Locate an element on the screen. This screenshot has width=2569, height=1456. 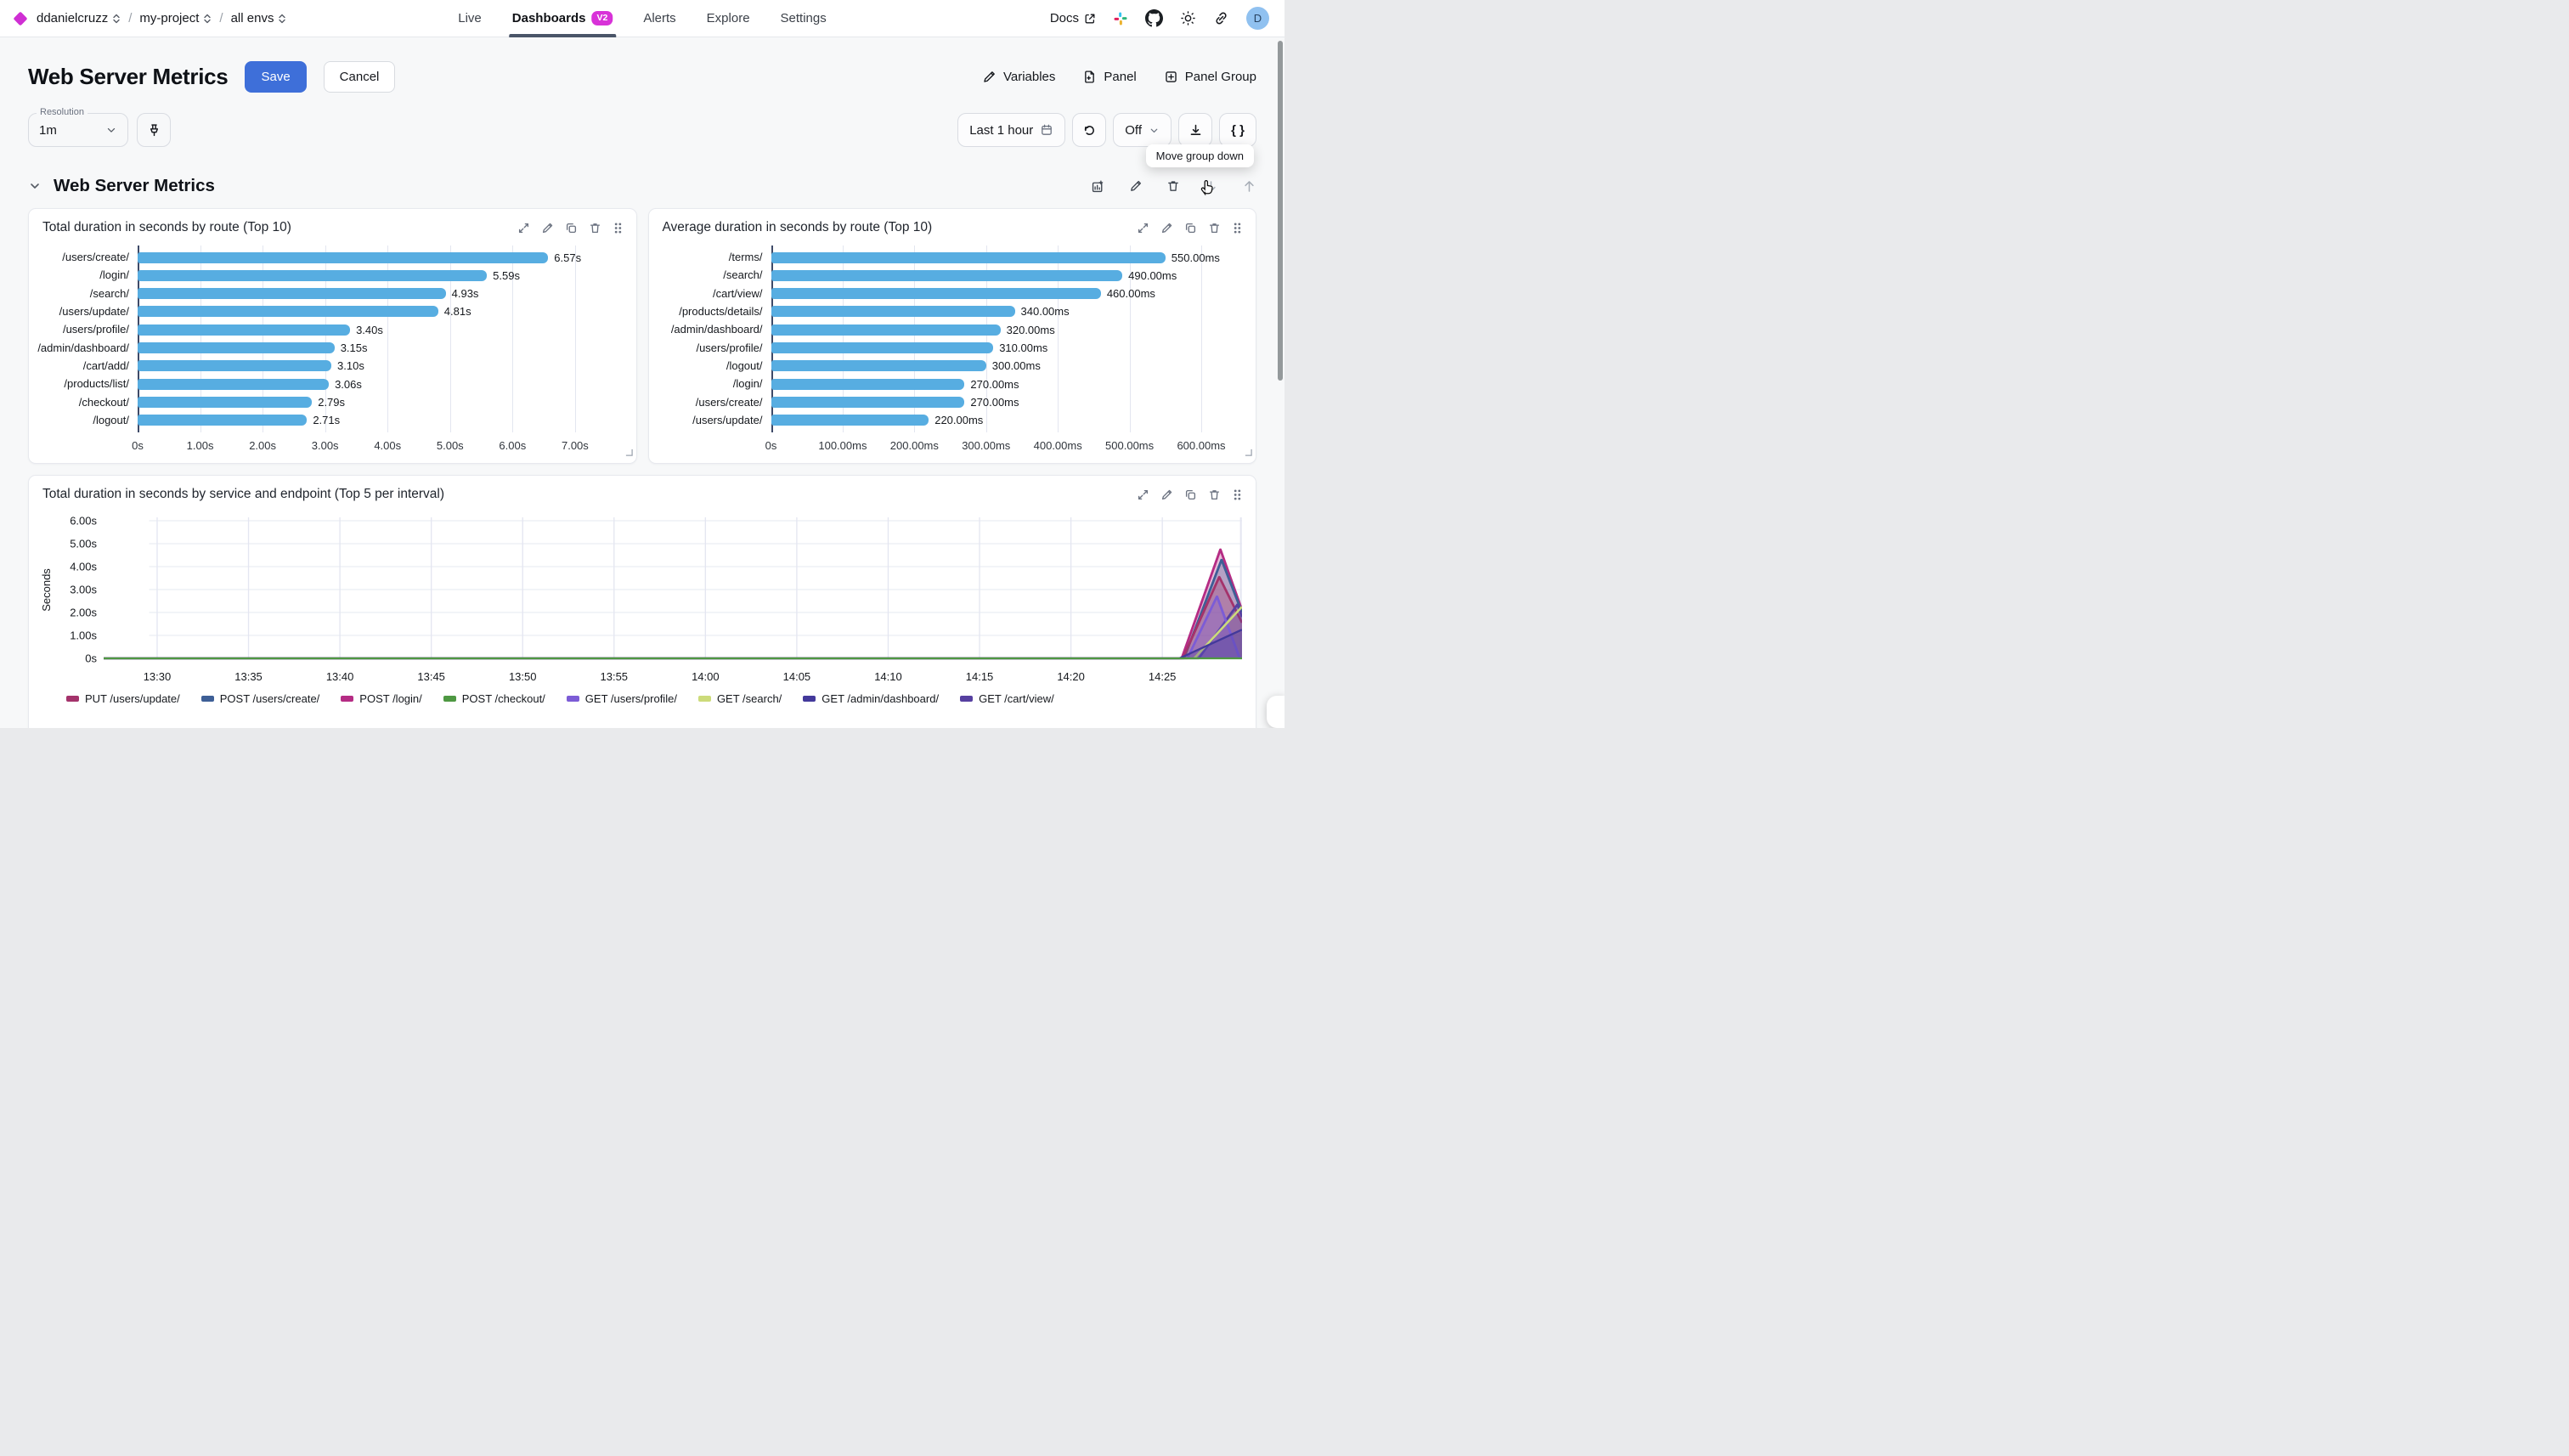
legend-item: PUT /users/update/ is located at coordinates (123, 698).